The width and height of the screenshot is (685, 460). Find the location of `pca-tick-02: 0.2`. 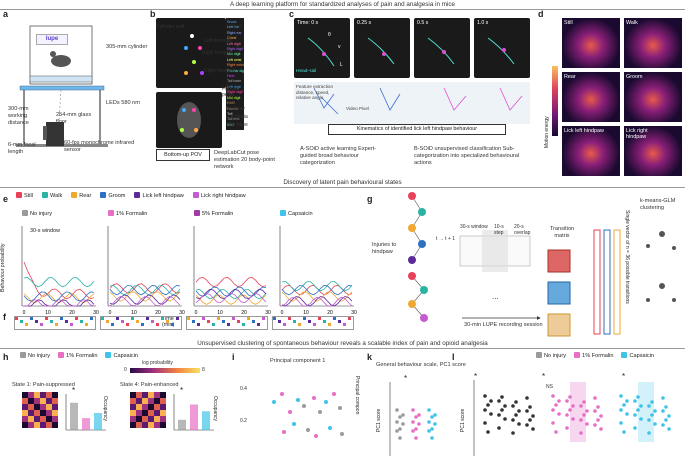

pca-tick-02: 0.2 is located at coordinates (243, 421).